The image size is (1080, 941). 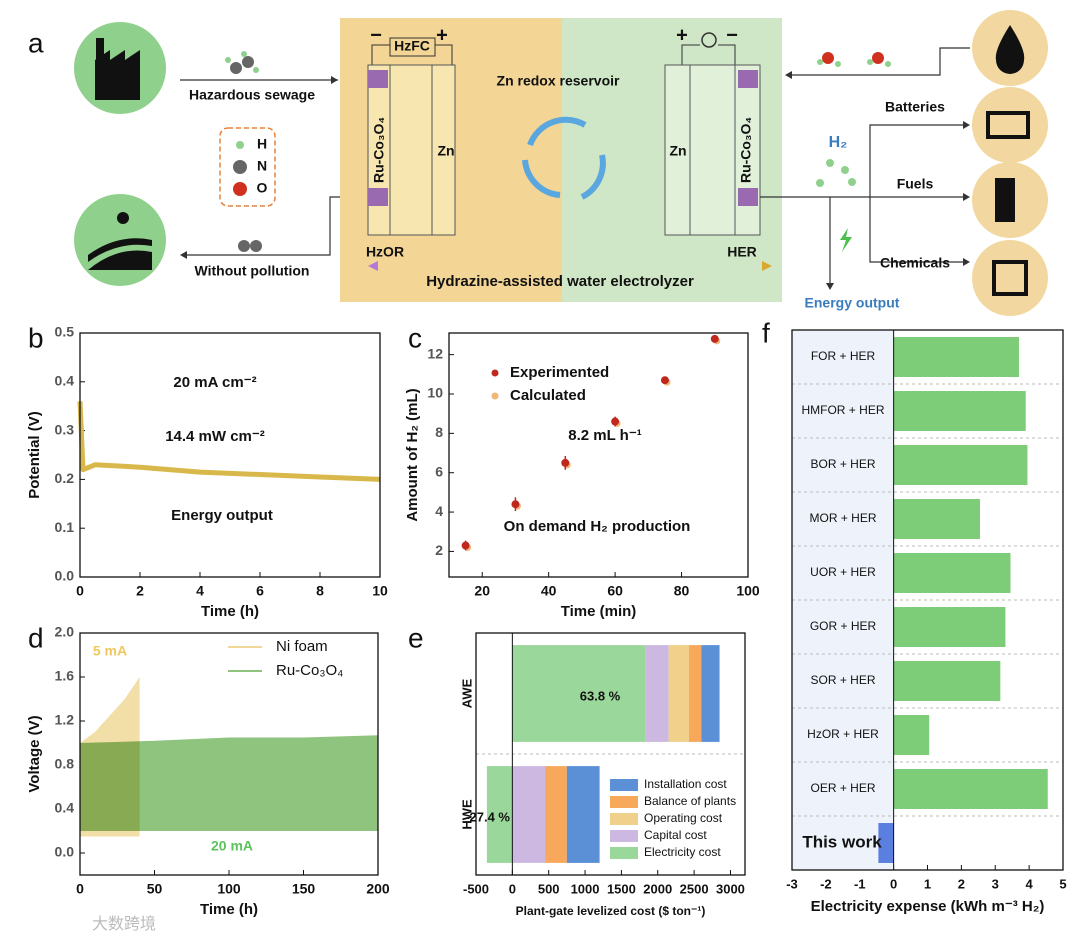 What do you see at coordinates (379, 150) in the screenshot?
I see `electrode-label: Ru-Co₃O₄` at bounding box center [379, 150].